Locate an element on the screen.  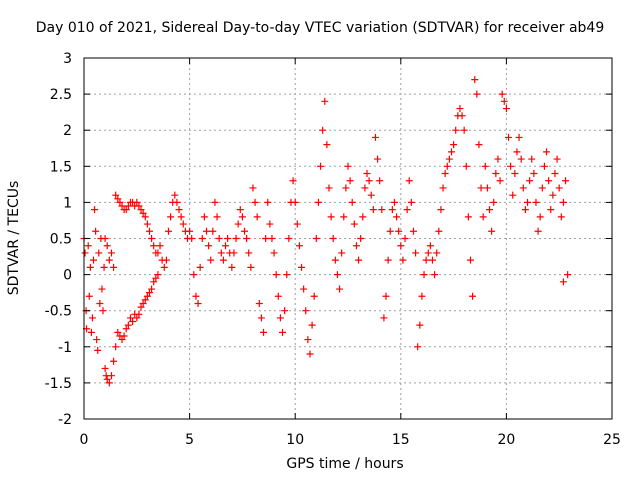
y-tick-label: -2 is located at coordinates (65, 420).